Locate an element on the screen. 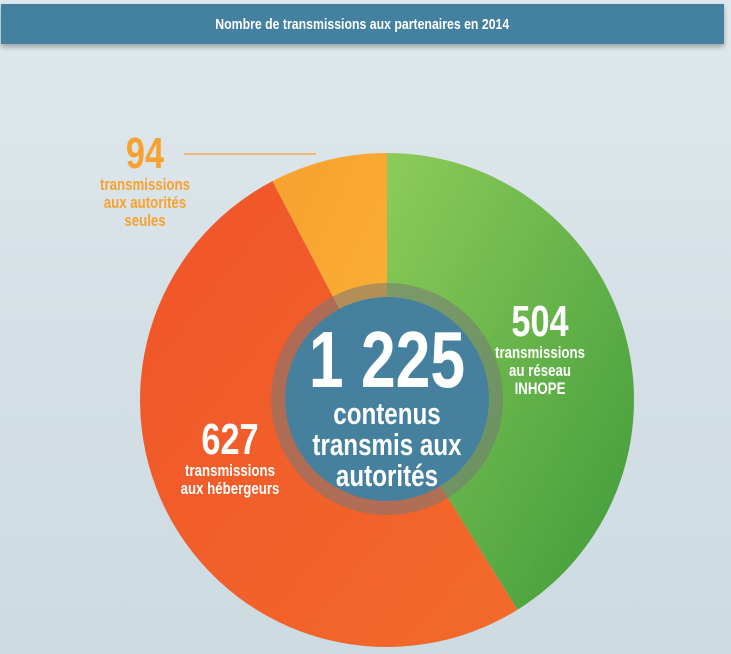 The image size is (731, 654). label-line: seules is located at coordinates (145, 220).